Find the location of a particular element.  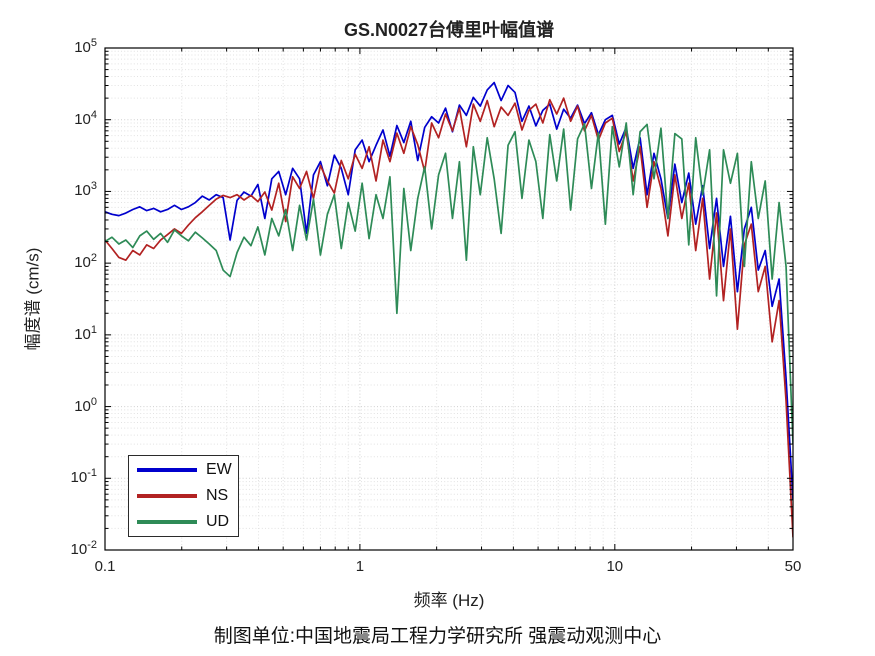

y-tick-label: 10⁻² is located at coordinates (83, 548).